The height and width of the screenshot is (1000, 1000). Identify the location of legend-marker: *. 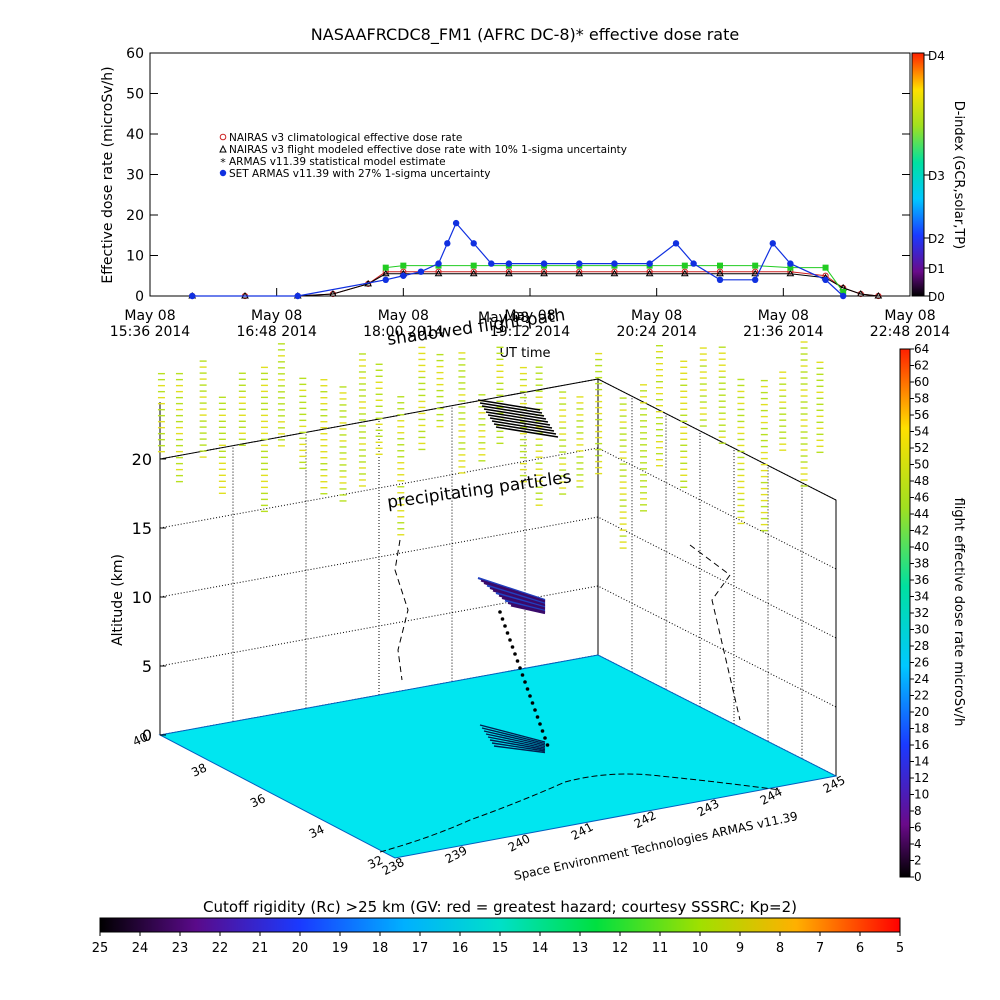
(223, 162).